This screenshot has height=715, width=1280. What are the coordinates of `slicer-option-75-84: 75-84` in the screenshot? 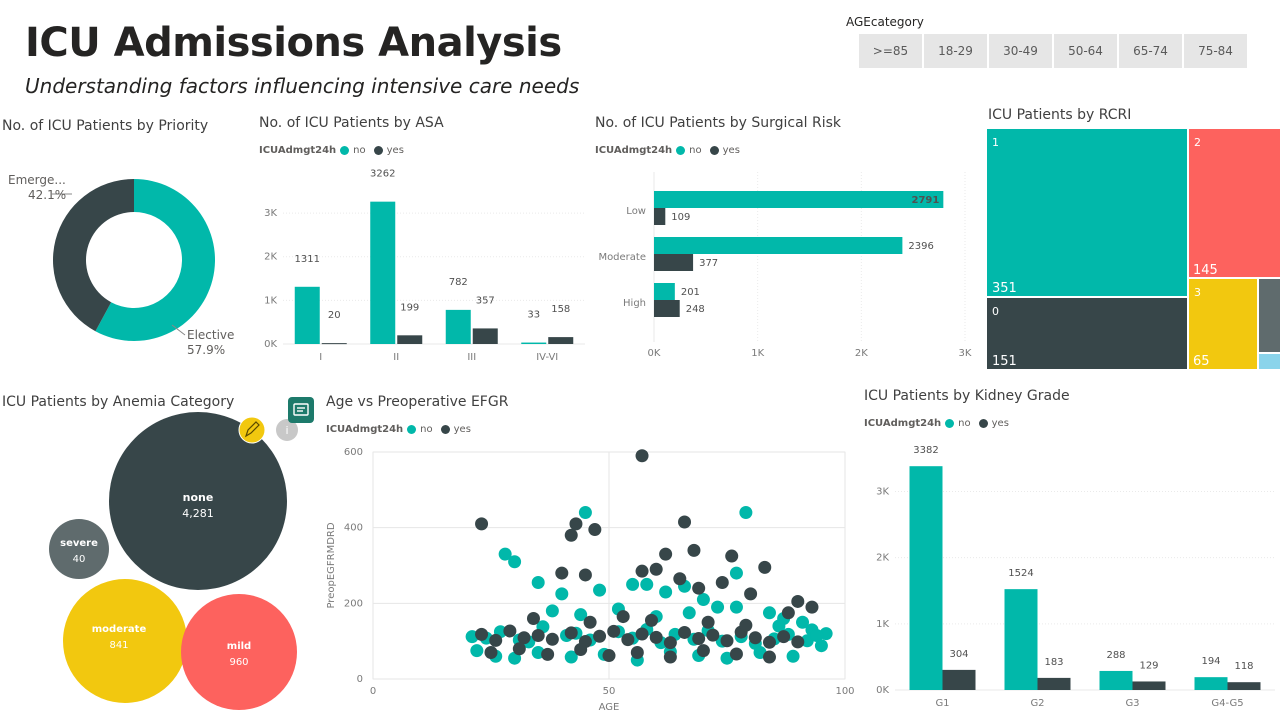 It's located at (1215, 51).